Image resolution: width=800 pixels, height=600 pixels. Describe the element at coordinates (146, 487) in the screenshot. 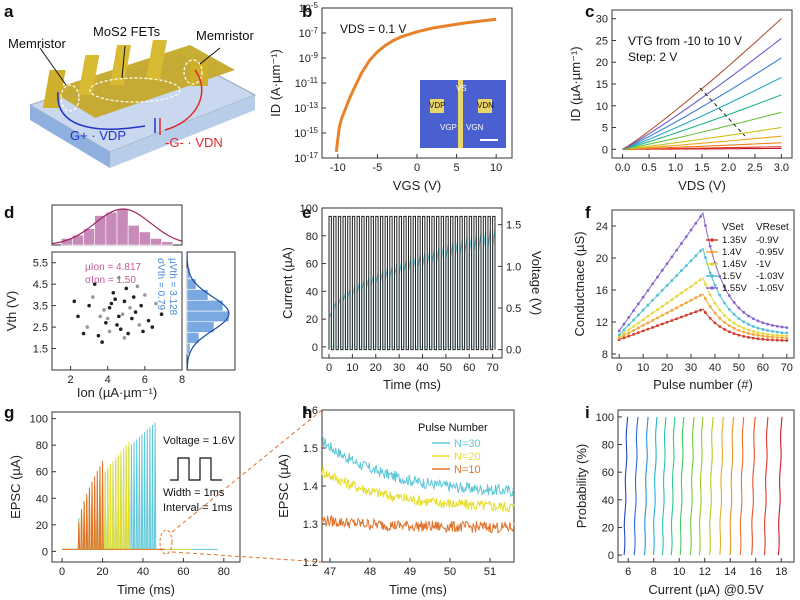

I see `panel-g-axes-frame` at that location.